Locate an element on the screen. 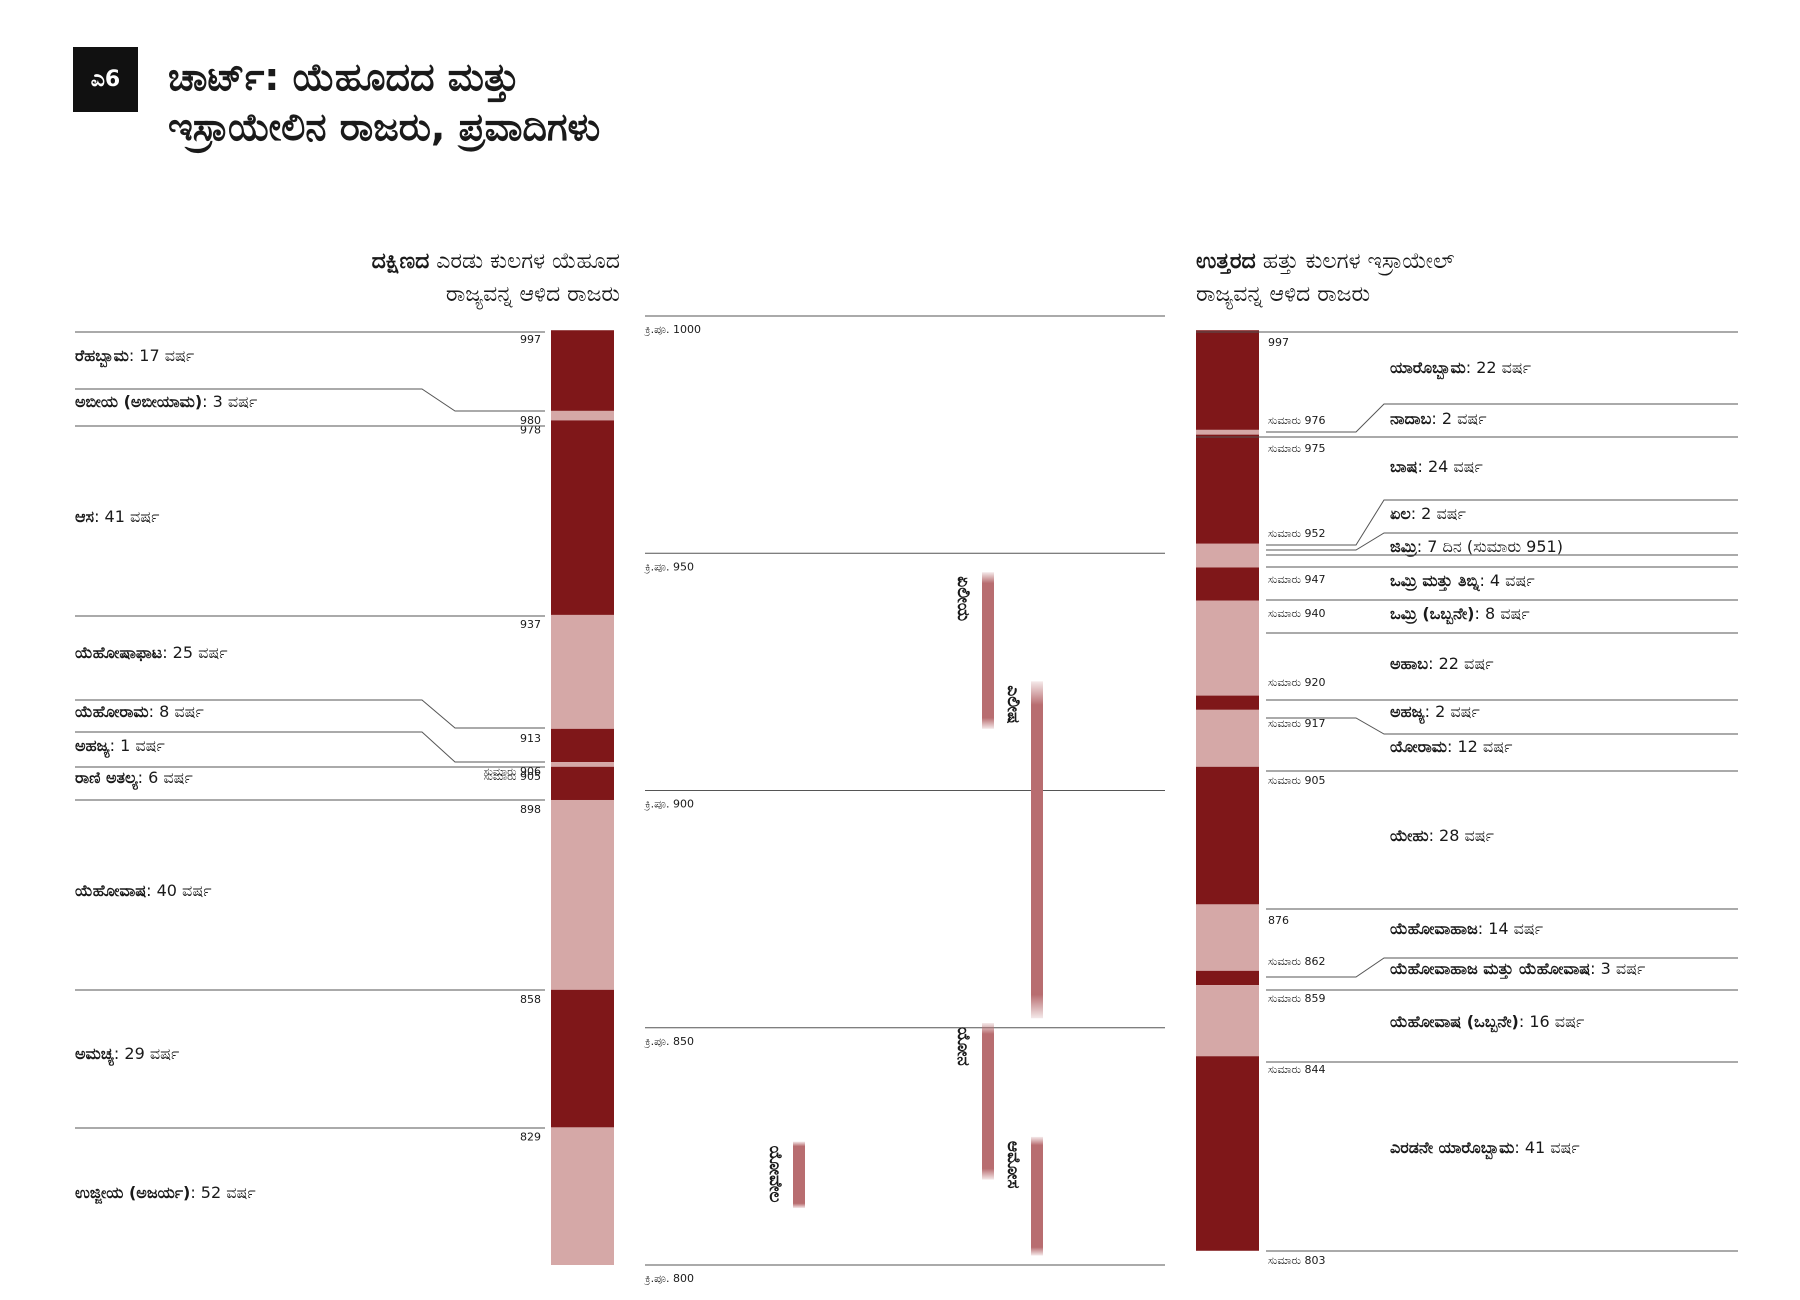  israel-king-label: ಯೆಹೋವಾಹಾಜ: 14 ವರ್ಷ is located at coordinates (1466, 928).